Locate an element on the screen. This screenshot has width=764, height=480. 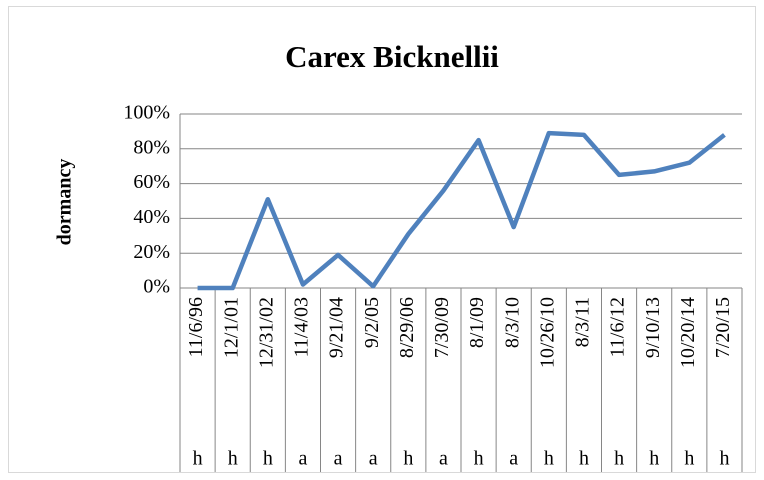
x-tick-label: 12/1/01 is located at coordinates (231, 327).